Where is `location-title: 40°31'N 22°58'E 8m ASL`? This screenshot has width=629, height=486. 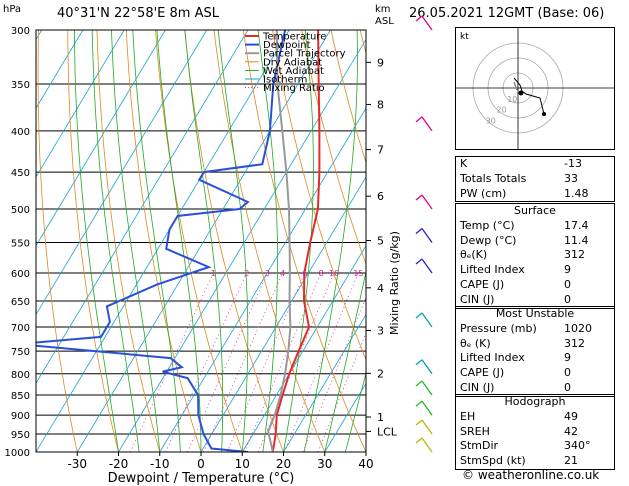
location-title: 40°31'N 22°58'E 8m ASL is located at coordinates (138, 13).